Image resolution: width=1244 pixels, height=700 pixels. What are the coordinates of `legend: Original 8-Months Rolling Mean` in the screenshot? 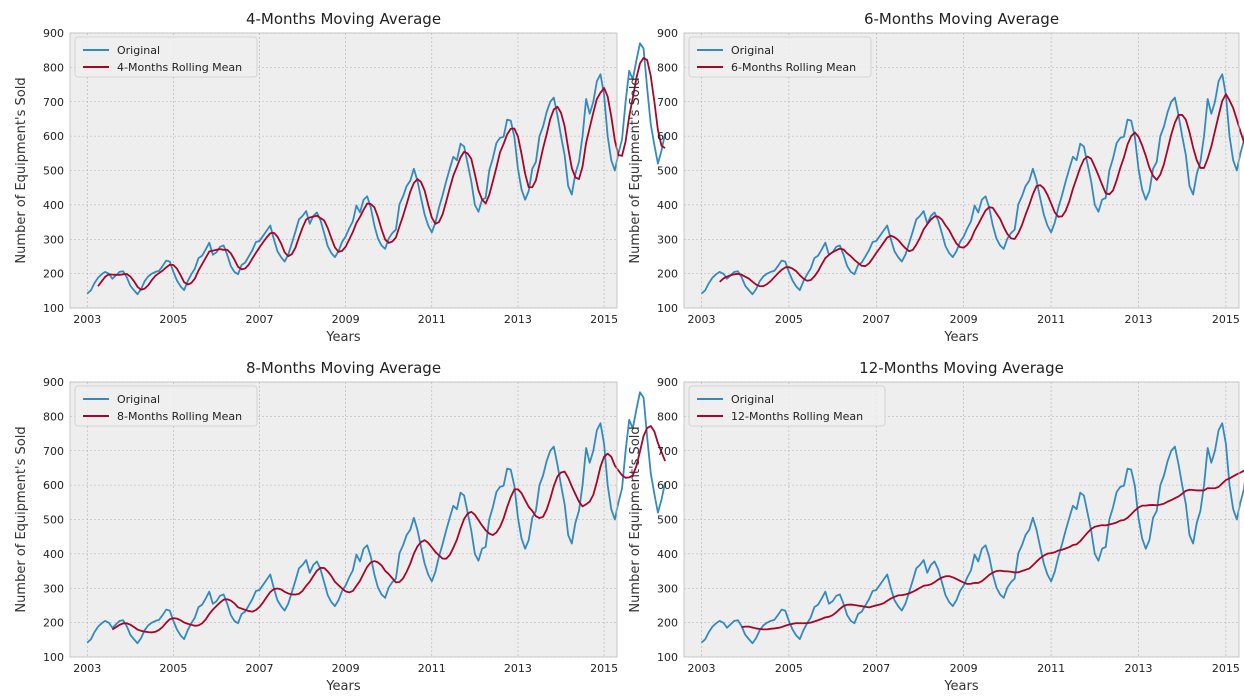 It's located at (166, 406).